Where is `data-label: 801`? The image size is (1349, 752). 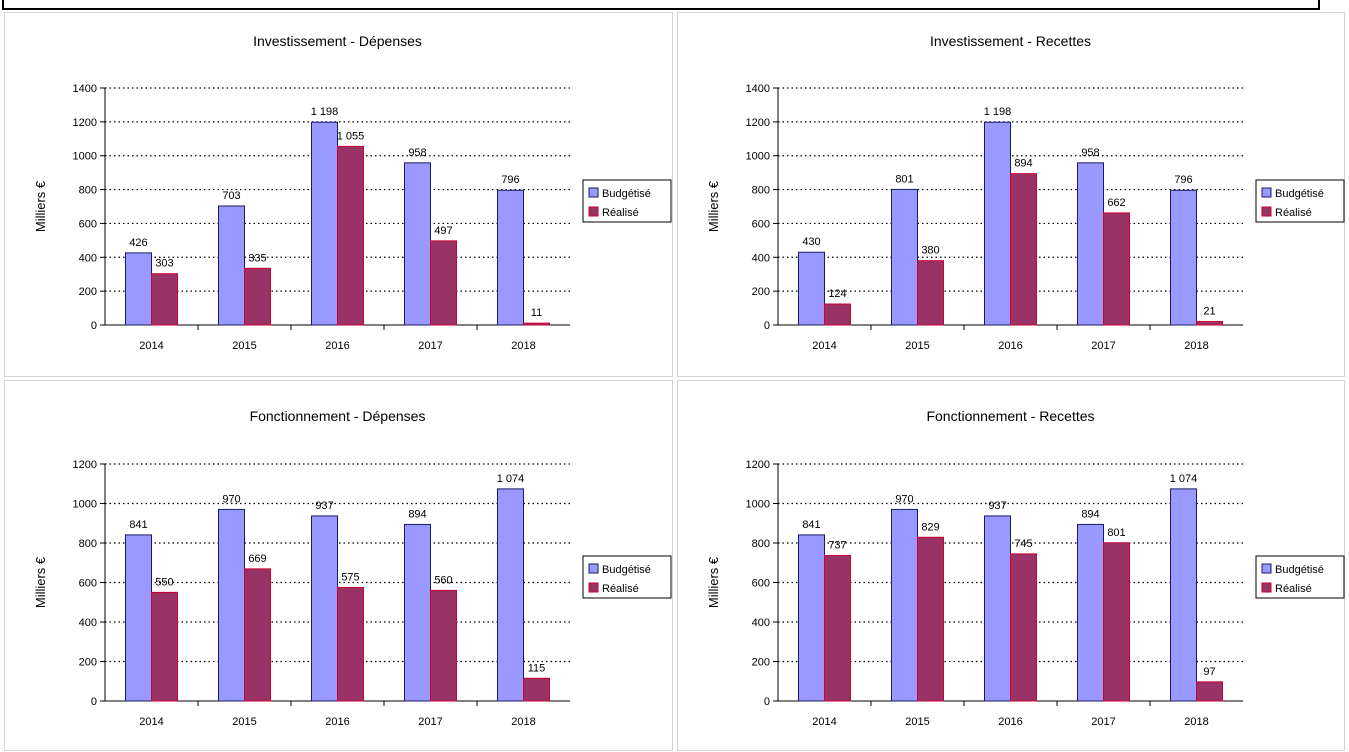 data-label: 801 is located at coordinates (904, 179).